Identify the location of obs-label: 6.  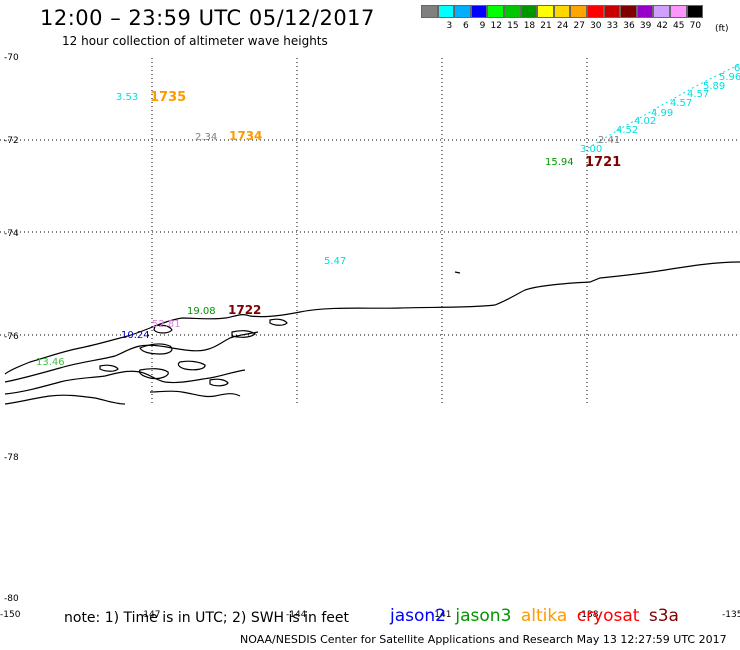
(737, 68).